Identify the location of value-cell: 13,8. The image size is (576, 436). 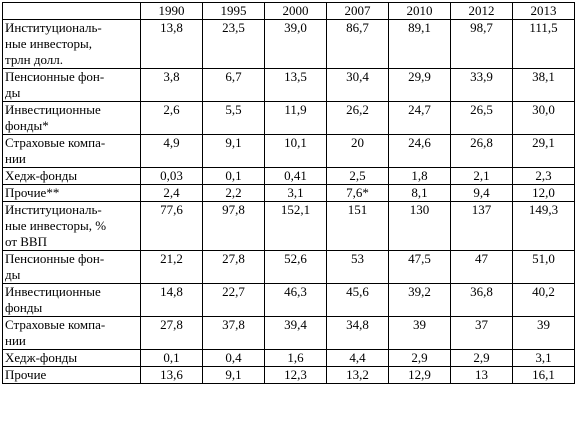
(171, 44).